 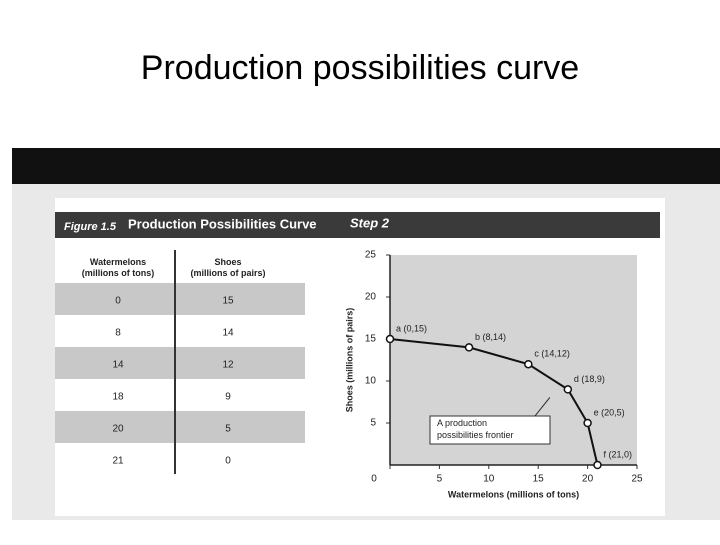 I want to click on y-tick-label: 10, so click(x=371, y=381).